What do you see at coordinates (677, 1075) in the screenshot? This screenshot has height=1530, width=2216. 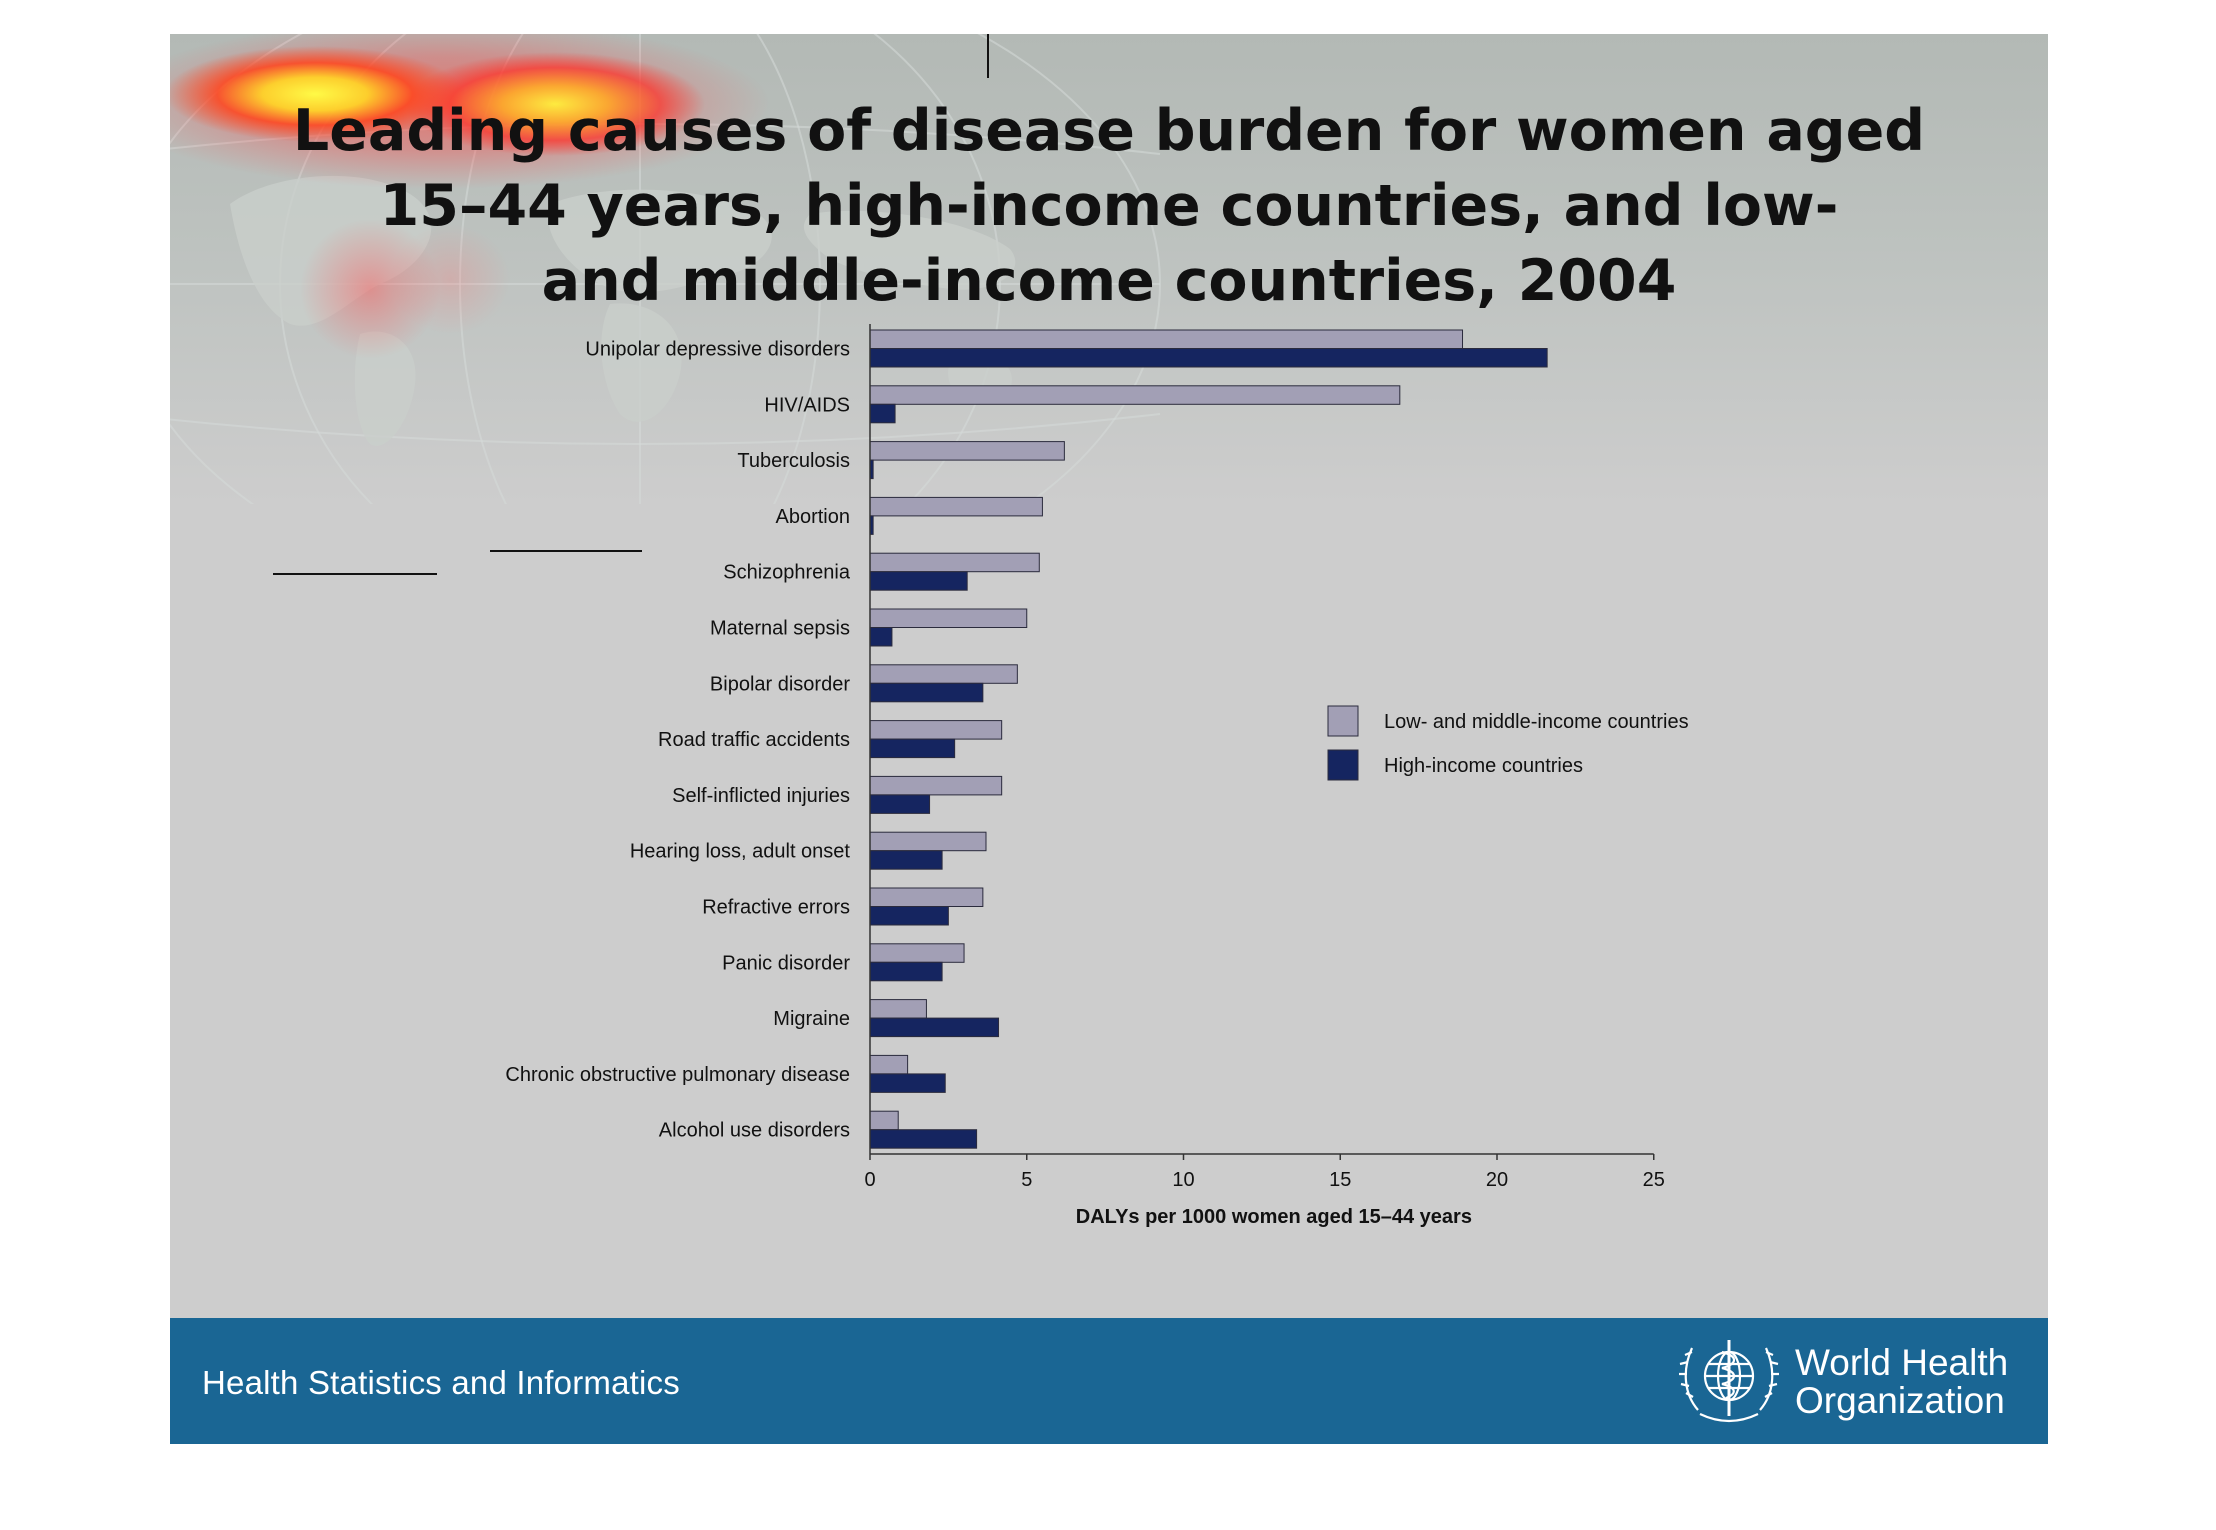 I see `category-label: Chronic obstructive pulmonary disease` at bounding box center [677, 1075].